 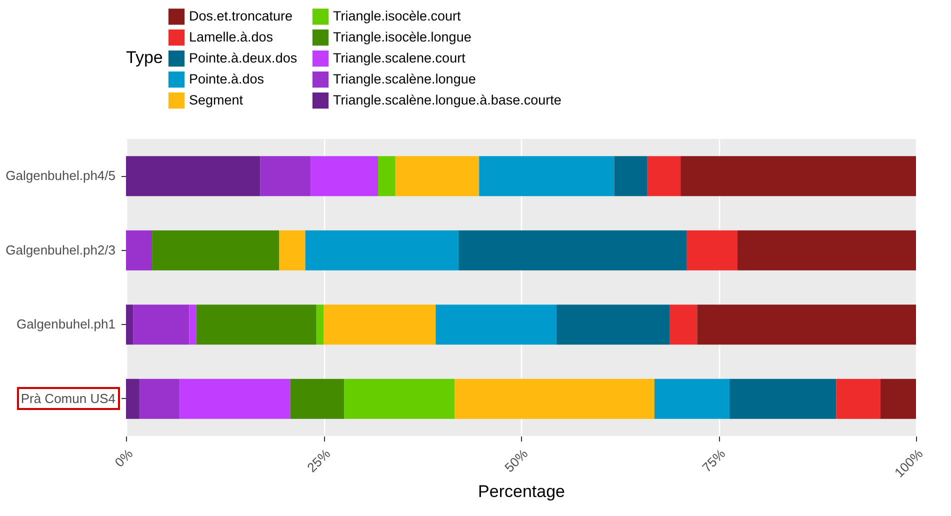 I want to click on legend-label: Triangle.scalène.longue, so click(x=404, y=79).